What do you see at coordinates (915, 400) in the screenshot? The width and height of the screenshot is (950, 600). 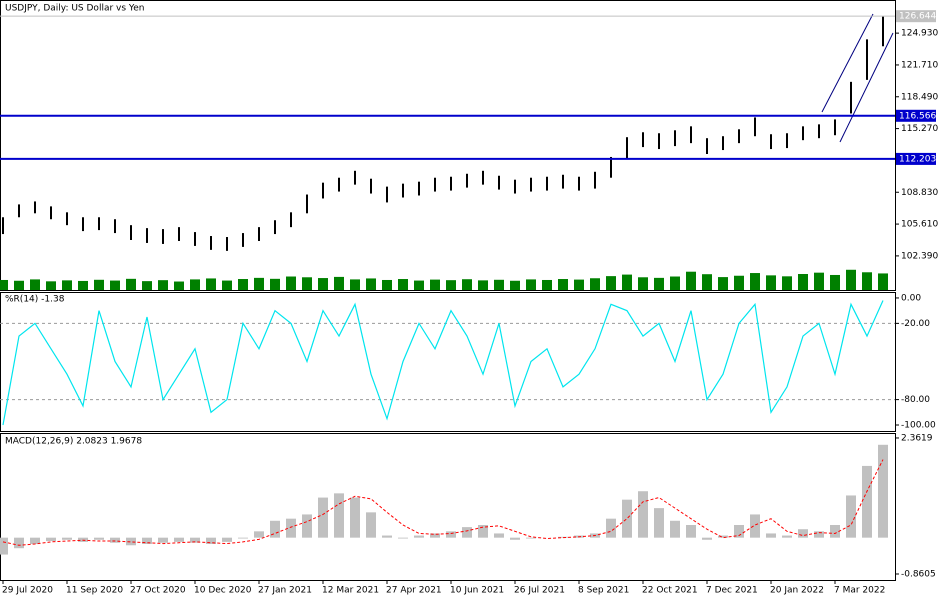 I see `y-tick-label: -80.00` at bounding box center [915, 400].